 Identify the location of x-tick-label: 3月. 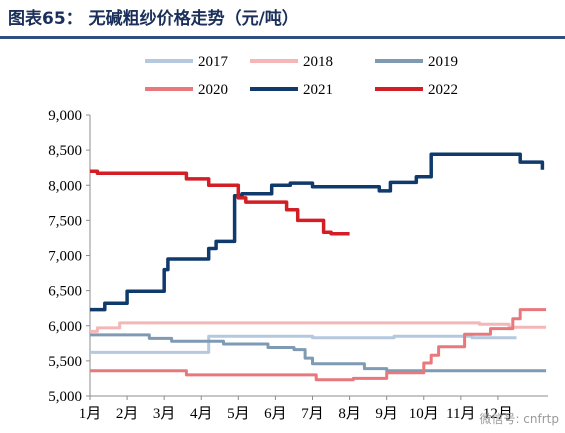
(164, 414).